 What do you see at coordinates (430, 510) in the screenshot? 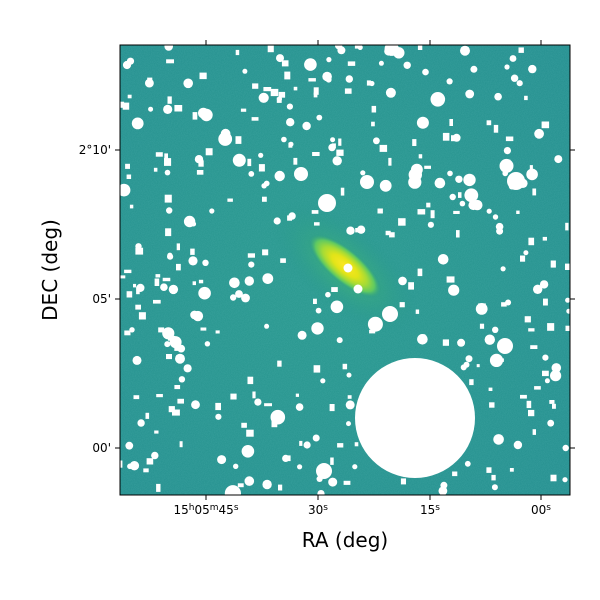
I see `x-tick-label-2: 15s` at bounding box center [430, 510].